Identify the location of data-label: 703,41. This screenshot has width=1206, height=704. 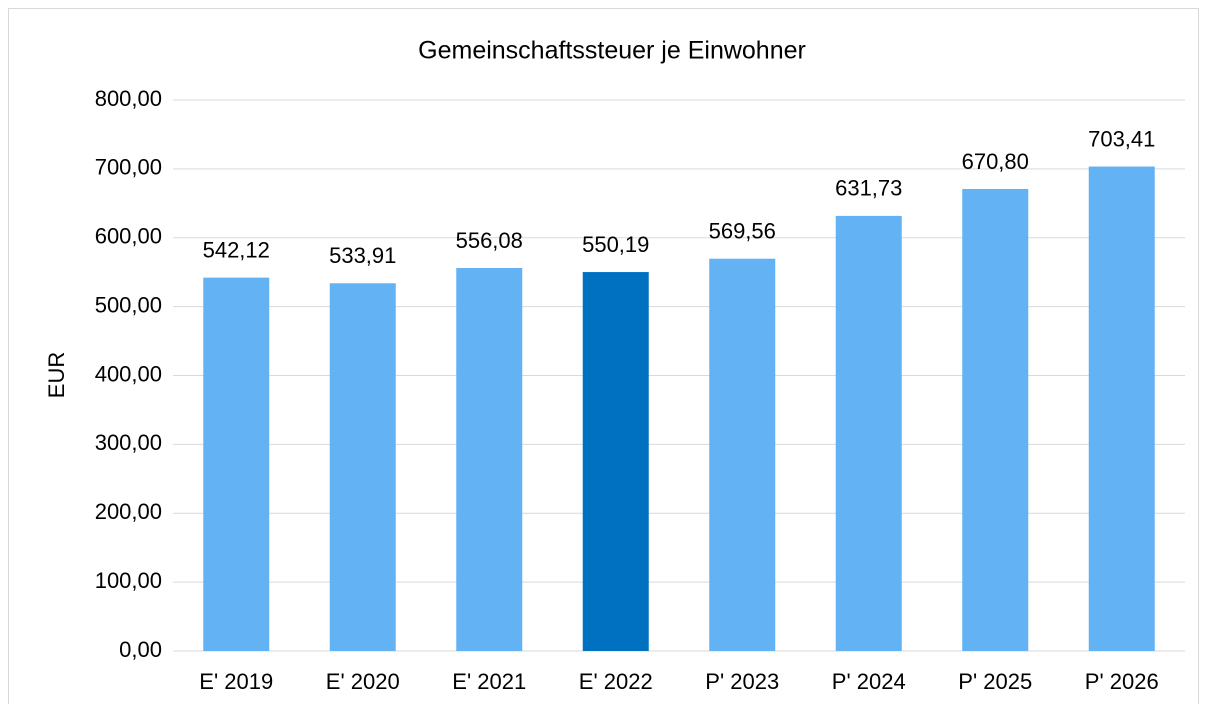
(1121, 138).